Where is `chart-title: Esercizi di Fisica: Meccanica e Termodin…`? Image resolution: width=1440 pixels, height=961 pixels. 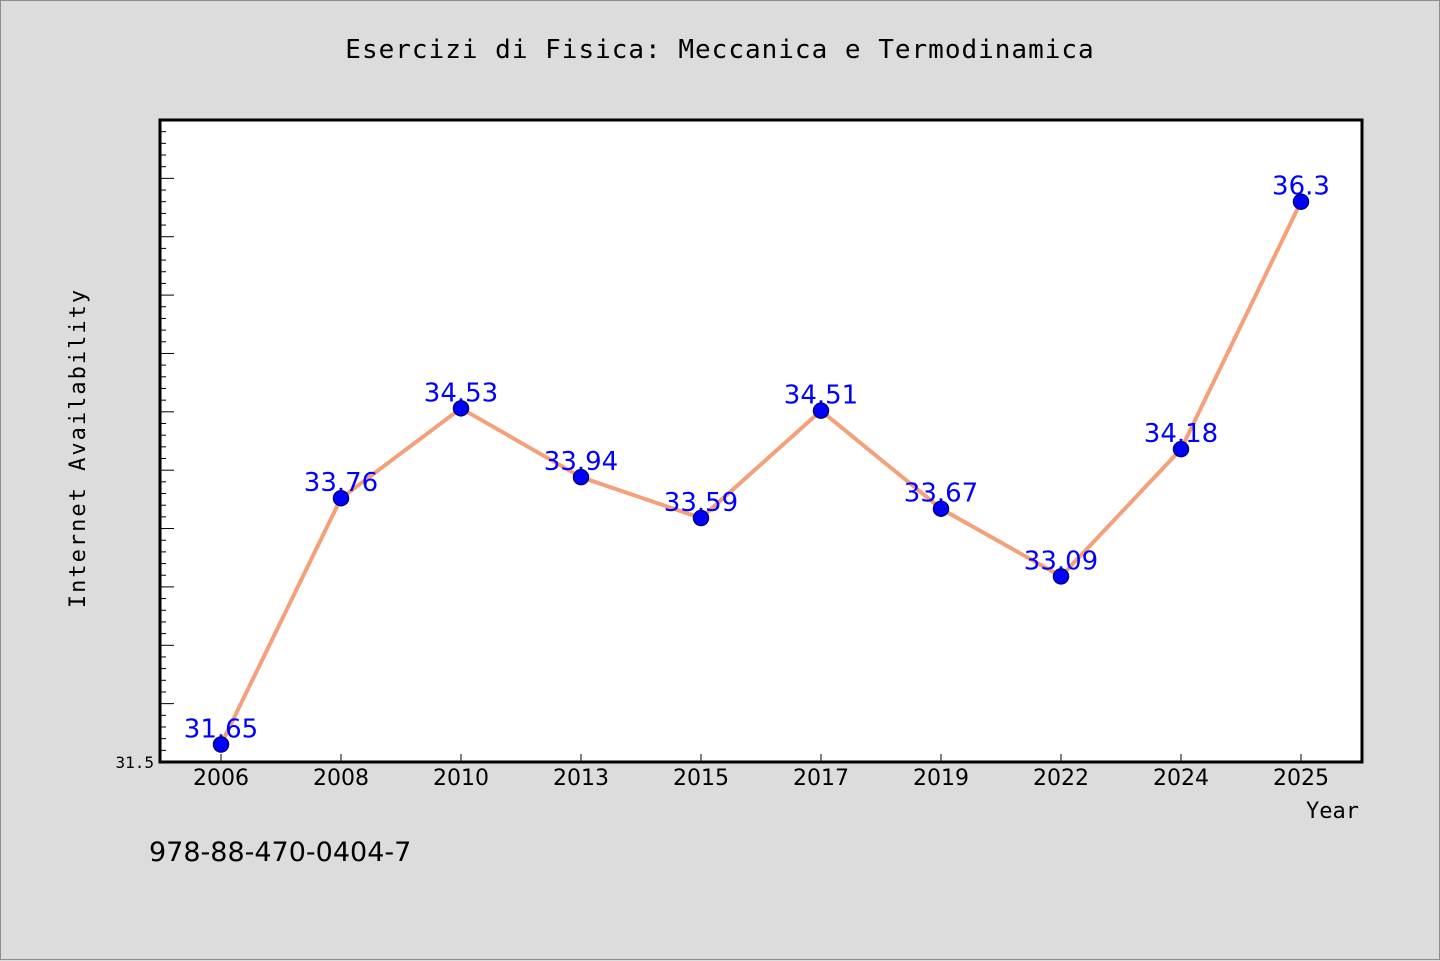
chart-title: Esercizi di Fisica: Meccanica e Termodin… is located at coordinates (720, 50).